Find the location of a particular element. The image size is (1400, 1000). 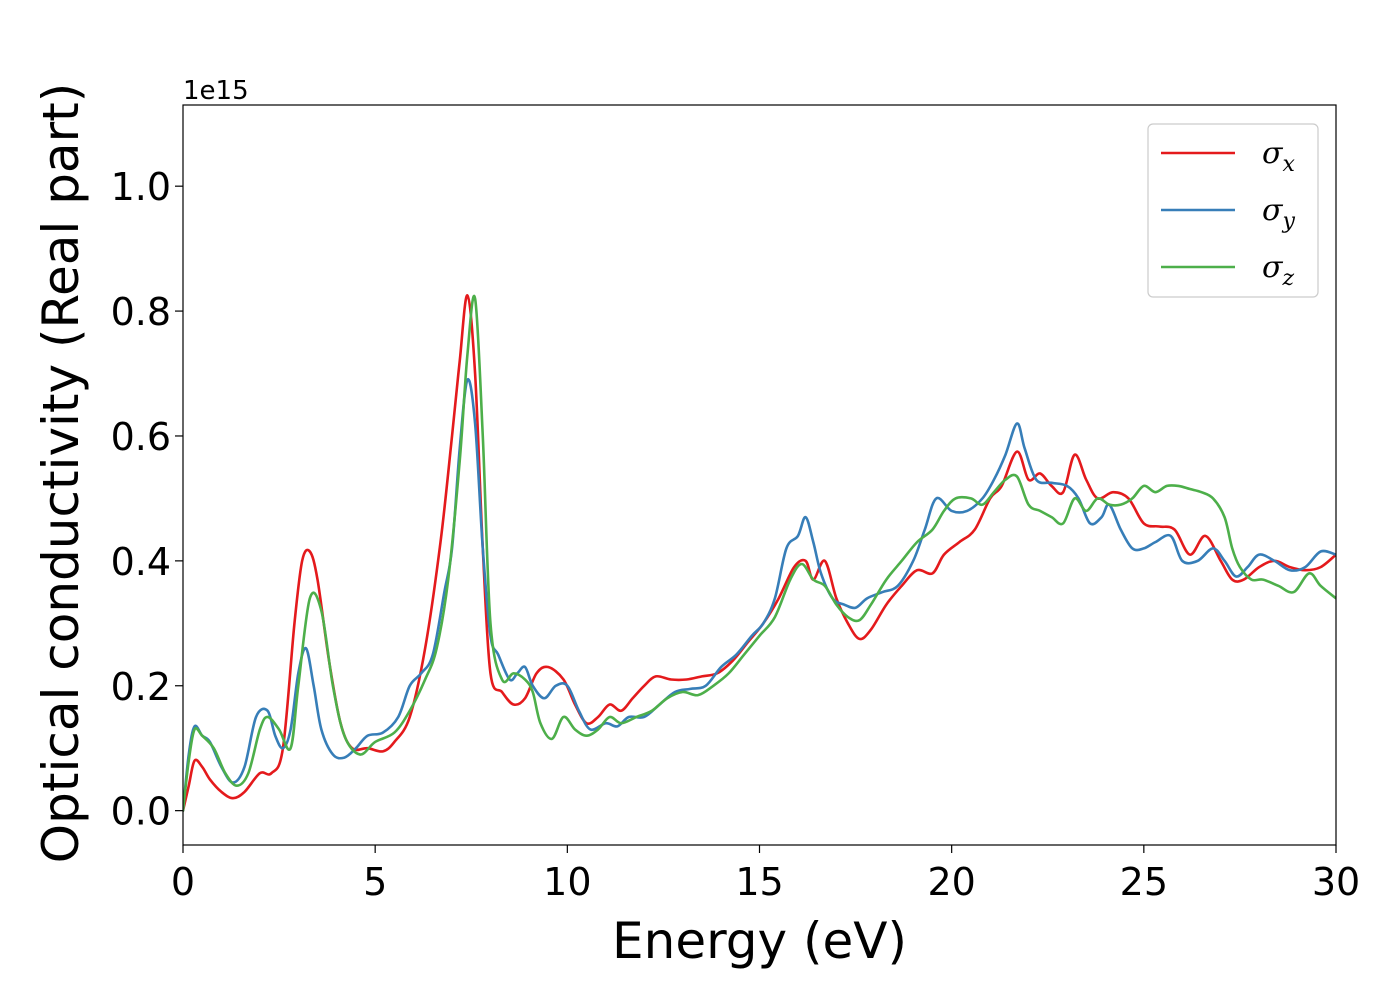

legend-label-x: σx is located at coordinates (1278, 156).